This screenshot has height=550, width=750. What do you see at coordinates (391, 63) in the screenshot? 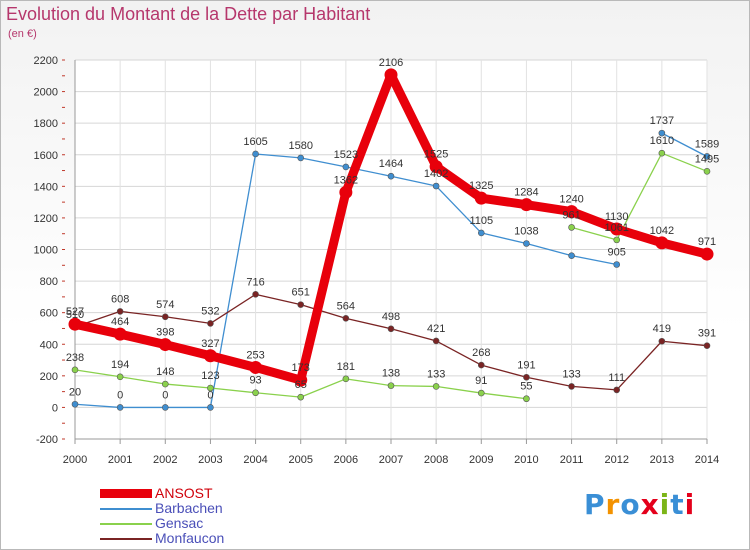
I see `data-label-ansost: 2106` at bounding box center [391, 63].